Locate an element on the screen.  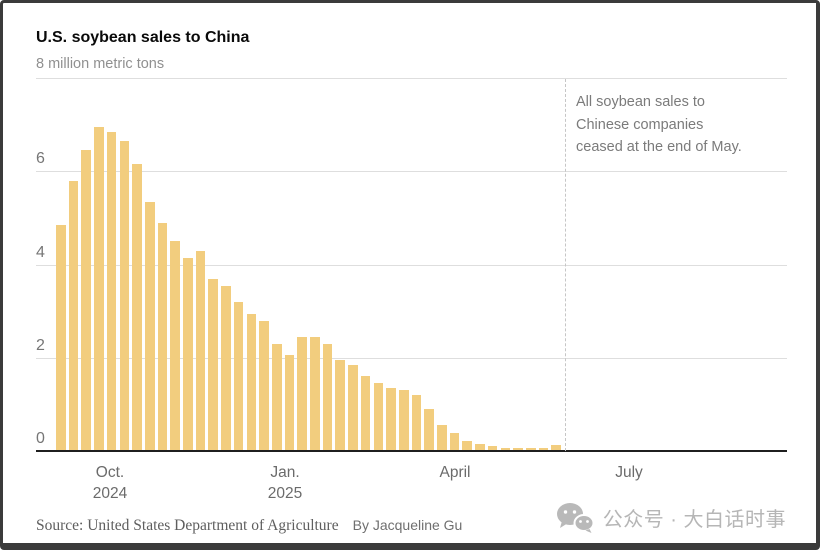
annotation-line: All soybean sales to is located at coordinates (640, 102).